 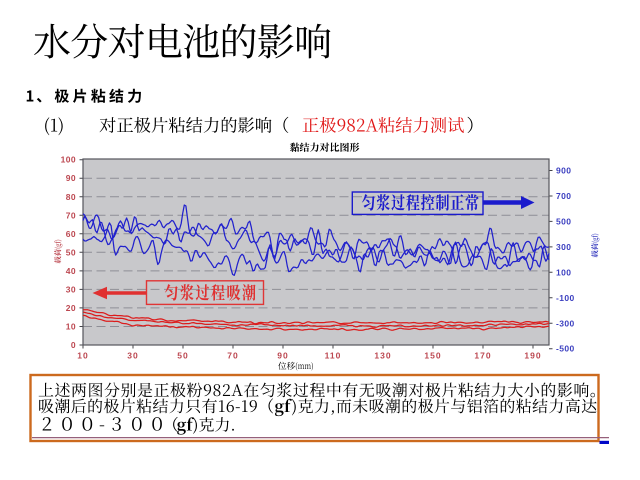 What do you see at coordinates (71, 308) in the screenshot?
I see `svg-text: 20` at bounding box center [71, 308].